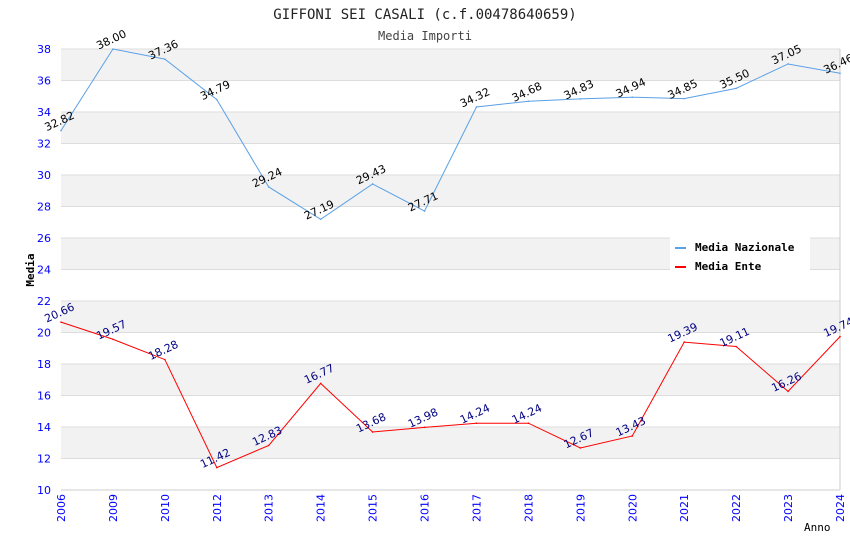 The height and width of the screenshot is (555, 850). I want to click on y-tick-label: 22, so click(44, 301).